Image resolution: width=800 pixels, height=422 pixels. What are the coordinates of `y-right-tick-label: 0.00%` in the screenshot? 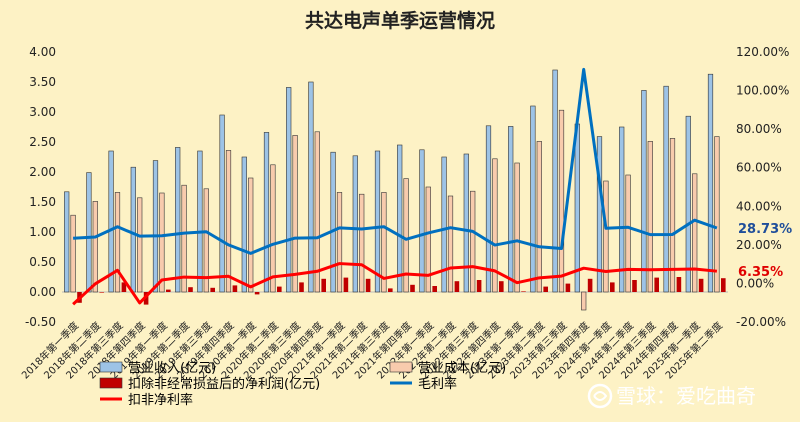 It's located at (755, 283).